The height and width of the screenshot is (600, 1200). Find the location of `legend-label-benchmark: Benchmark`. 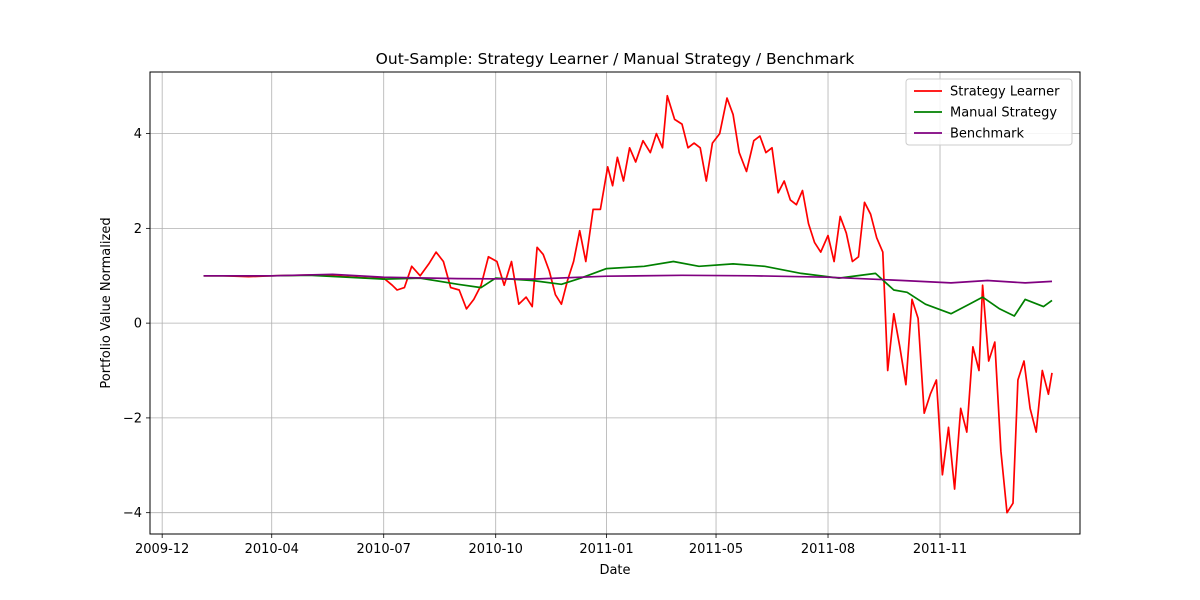

legend-label-benchmark: Benchmark is located at coordinates (987, 134).